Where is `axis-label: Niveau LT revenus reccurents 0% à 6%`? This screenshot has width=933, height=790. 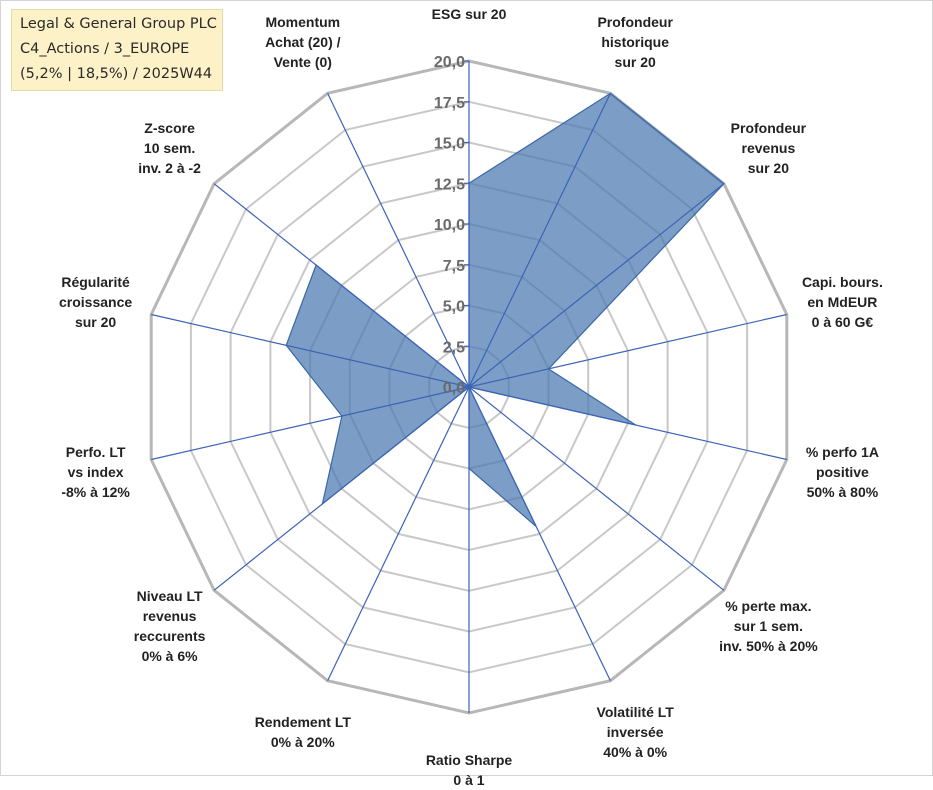 axis-label: Niveau LT revenus reccurents 0% à 6% is located at coordinates (170, 626).